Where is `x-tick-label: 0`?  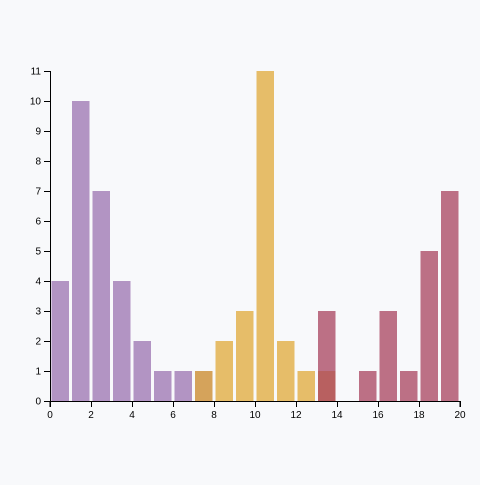
x-tick-label: 0 is located at coordinates (50, 415).